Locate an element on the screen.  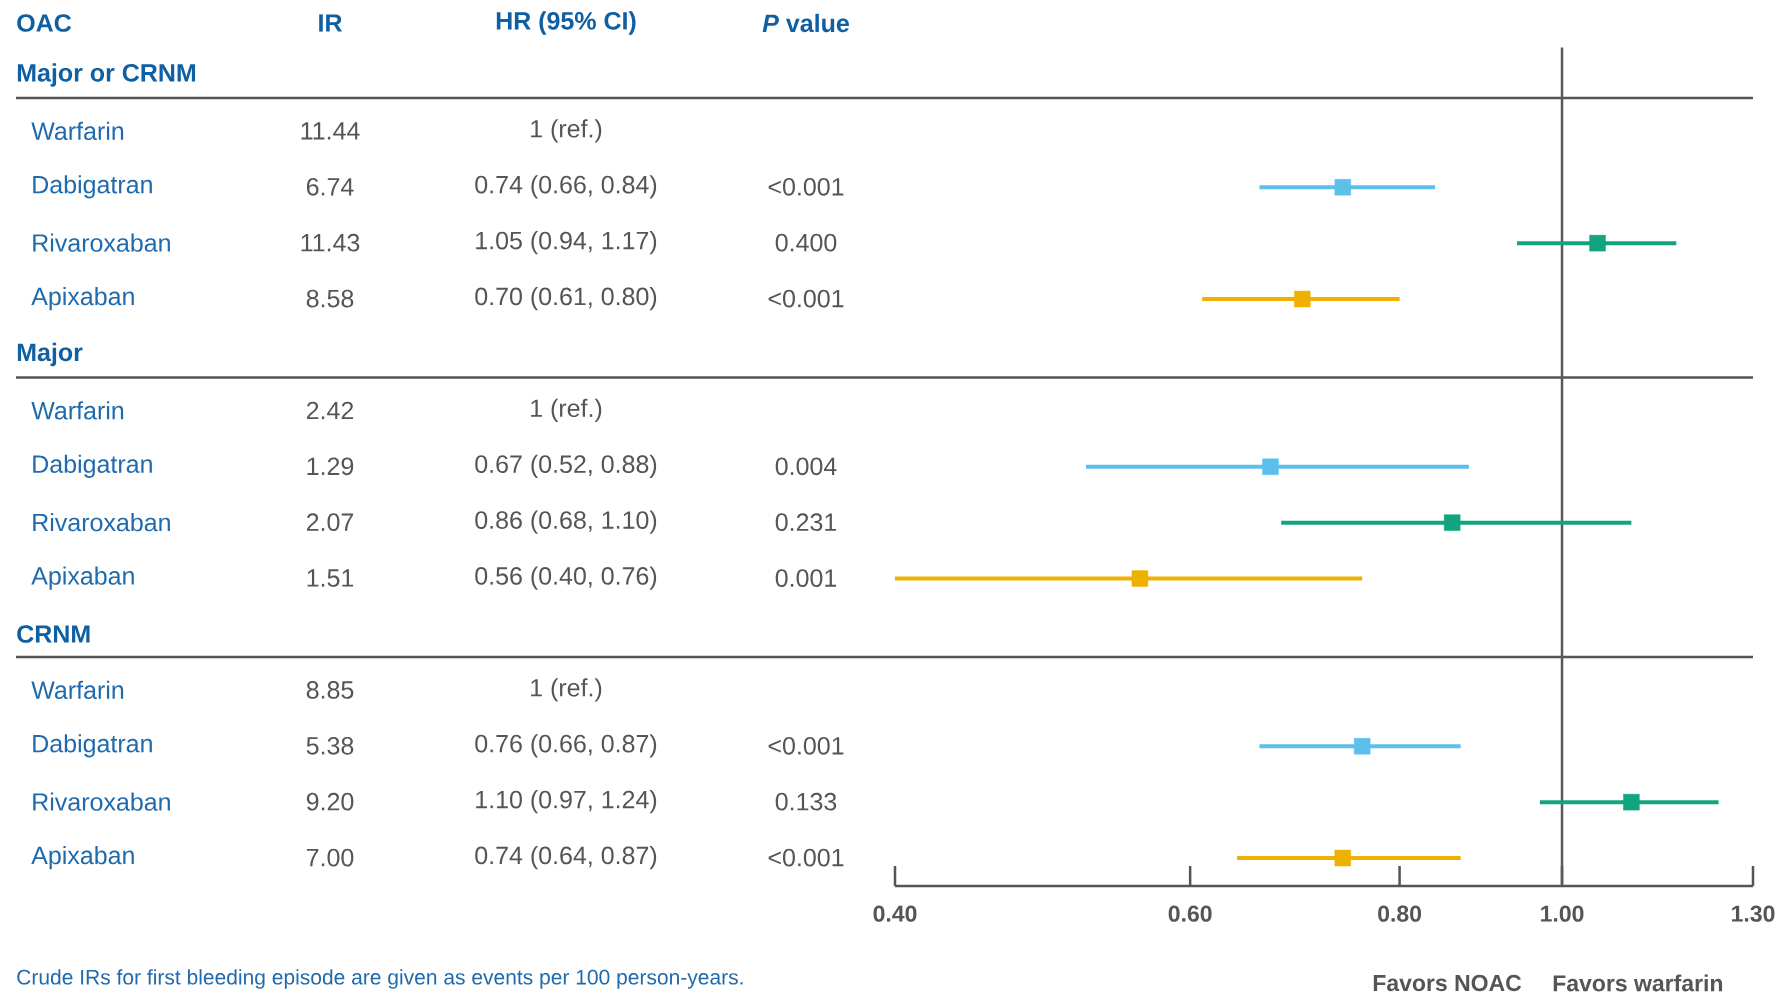
category-label: Major or CRNM is located at coordinates (106, 75).